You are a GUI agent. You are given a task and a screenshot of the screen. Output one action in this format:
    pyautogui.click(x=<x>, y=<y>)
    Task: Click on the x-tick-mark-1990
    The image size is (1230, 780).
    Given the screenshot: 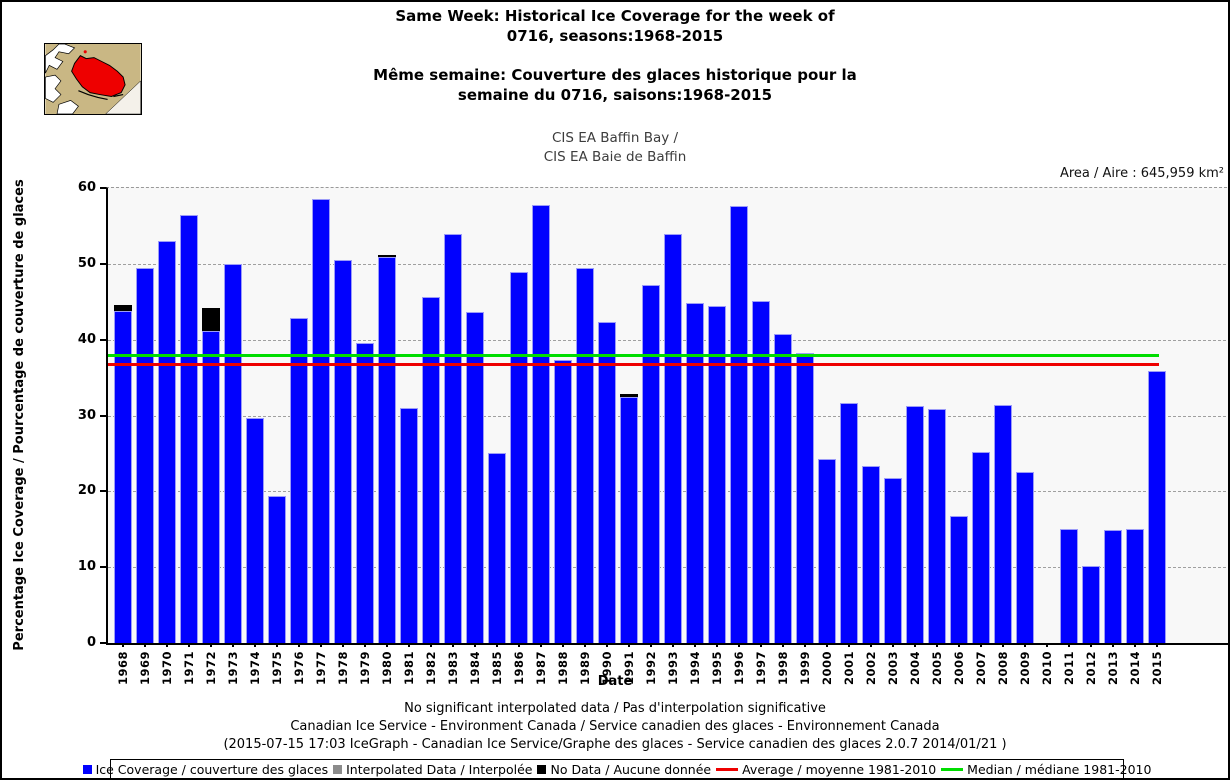 What is the action you would take?
    pyautogui.click(x=607, y=645)
    